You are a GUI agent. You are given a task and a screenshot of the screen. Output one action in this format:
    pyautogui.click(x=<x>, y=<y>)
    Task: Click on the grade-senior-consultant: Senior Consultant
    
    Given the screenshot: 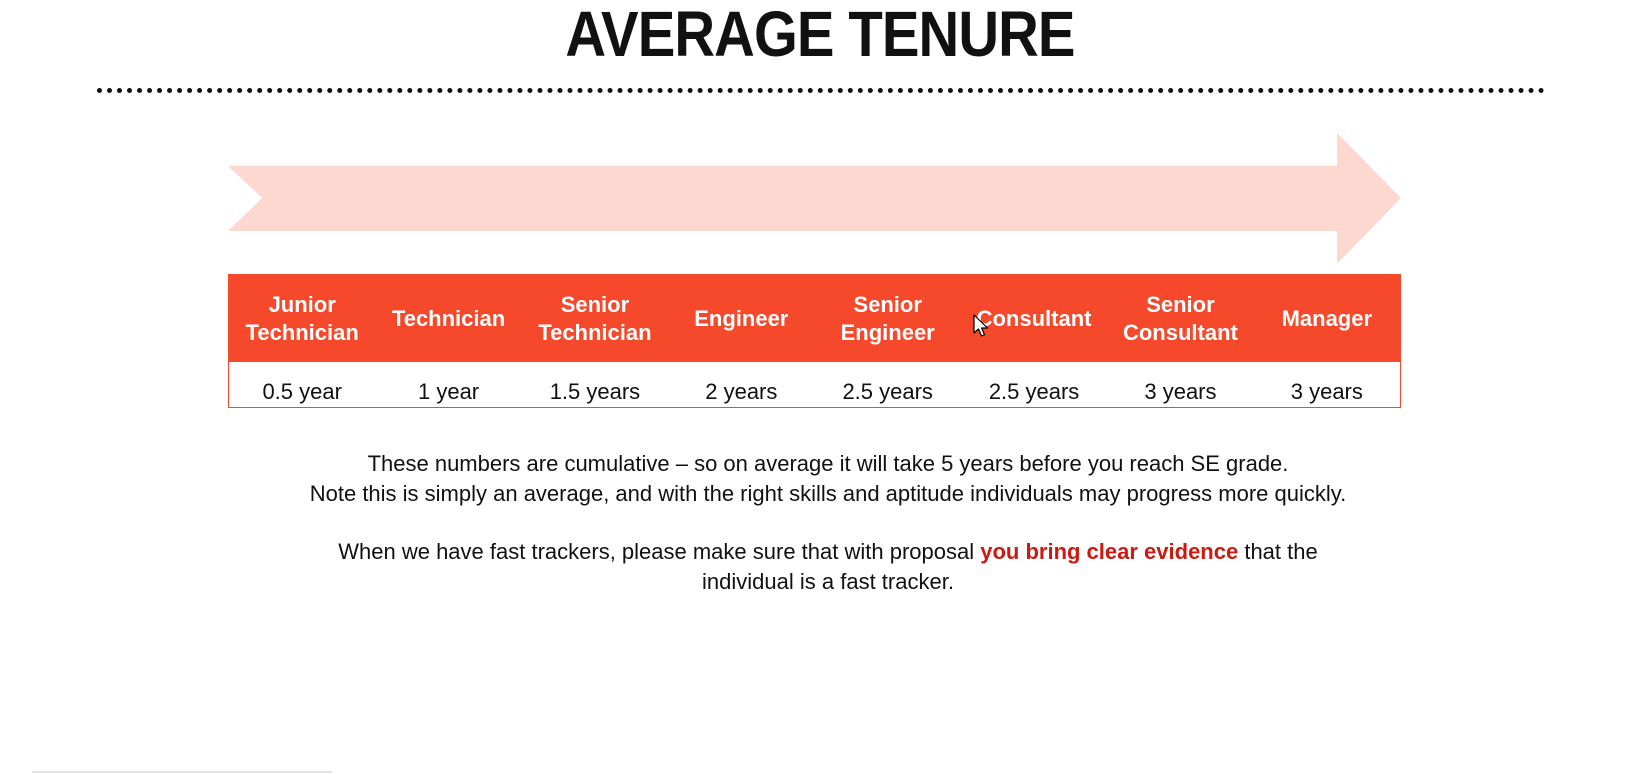 What is the action you would take?
    pyautogui.click(x=1180, y=318)
    